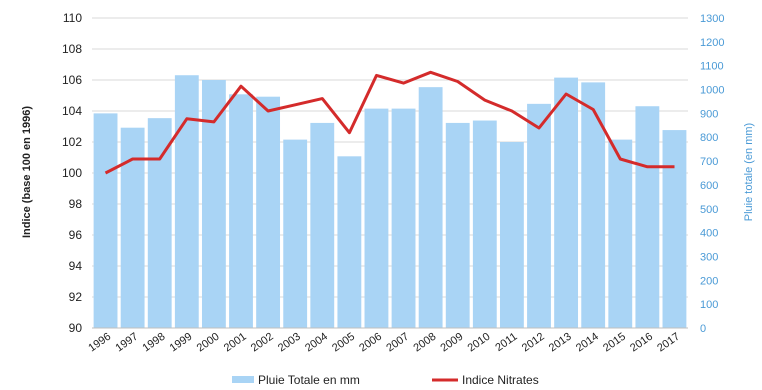  What do you see at coordinates (343, 343) in the screenshot?
I see `x-tick-label: 2005` at bounding box center [343, 343].